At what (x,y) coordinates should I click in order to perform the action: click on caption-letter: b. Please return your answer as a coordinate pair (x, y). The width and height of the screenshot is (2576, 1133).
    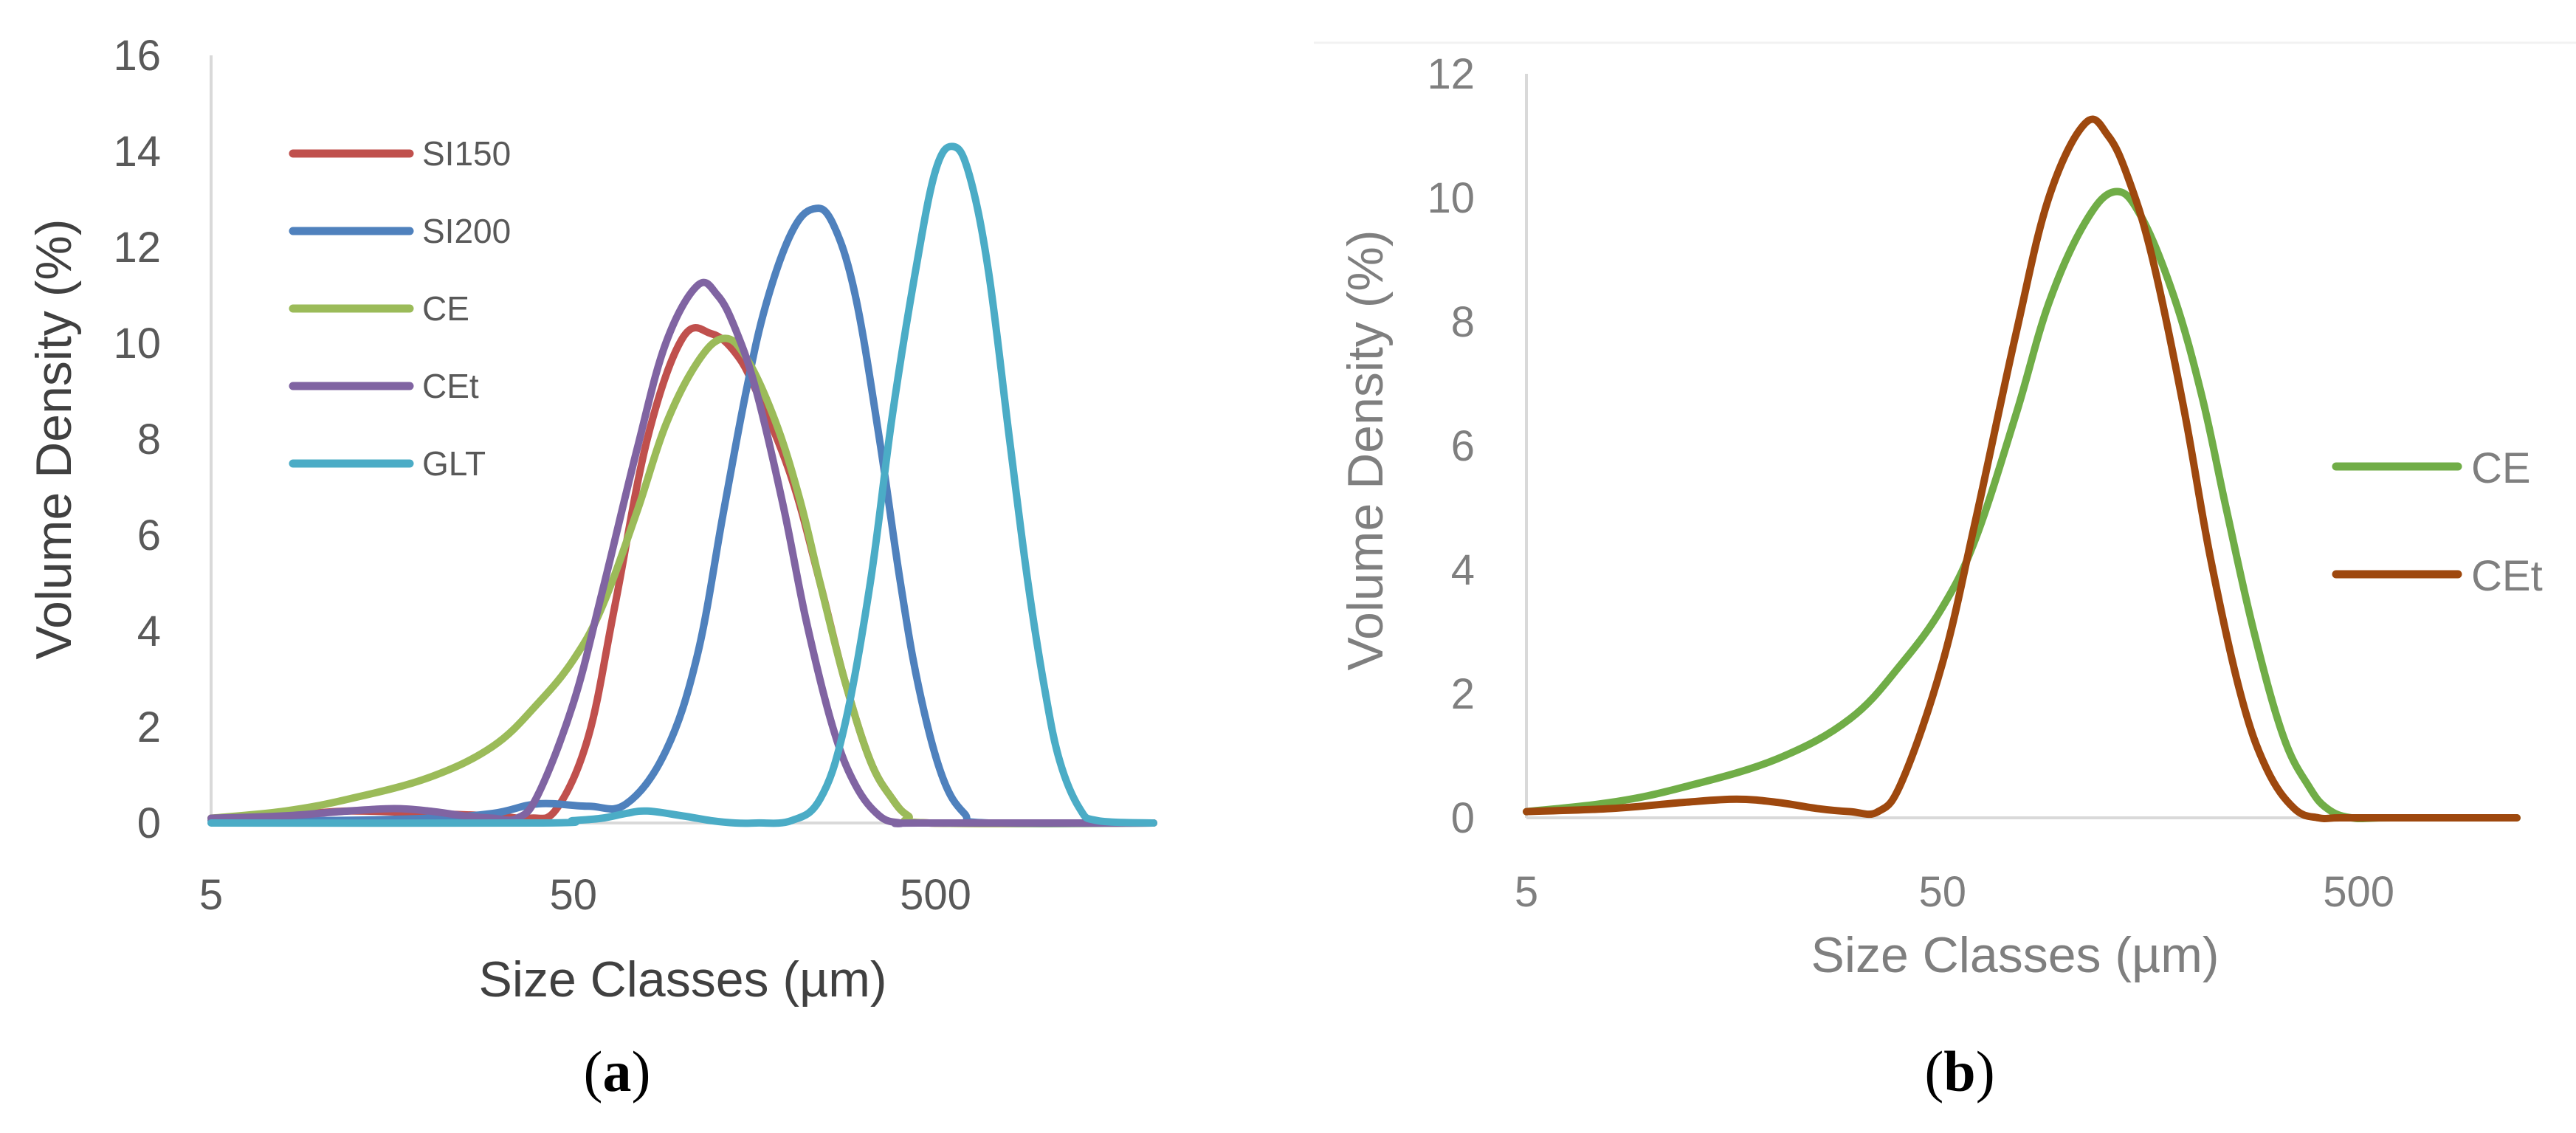
    Looking at the image, I should click on (1959, 1071).